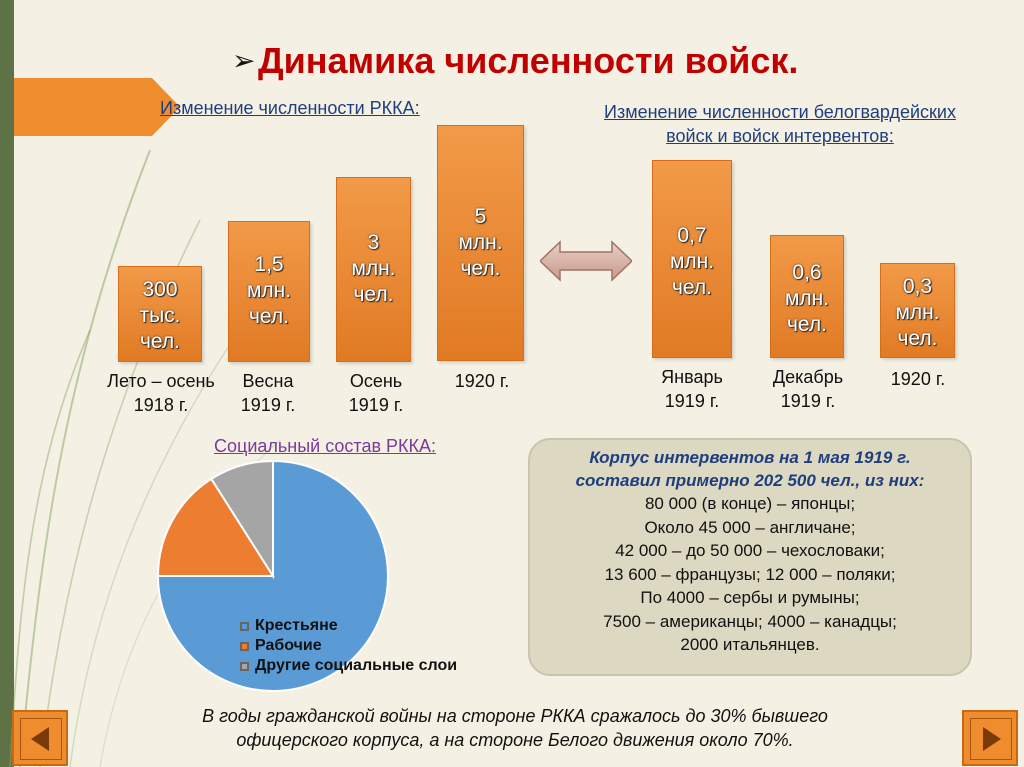 Image resolution: width=1024 pixels, height=767 pixels. What do you see at coordinates (917, 286) in the screenshot?
I see `bar-value: 0,3` at bounding box center [917, 286].